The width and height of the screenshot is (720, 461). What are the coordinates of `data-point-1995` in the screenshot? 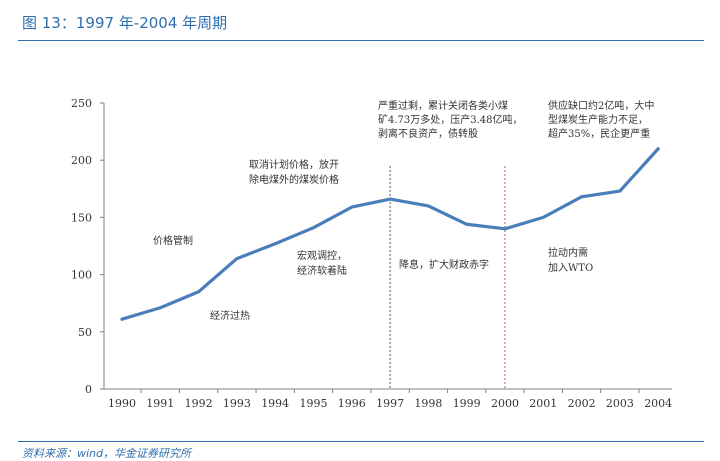 It's located at (313, 228).